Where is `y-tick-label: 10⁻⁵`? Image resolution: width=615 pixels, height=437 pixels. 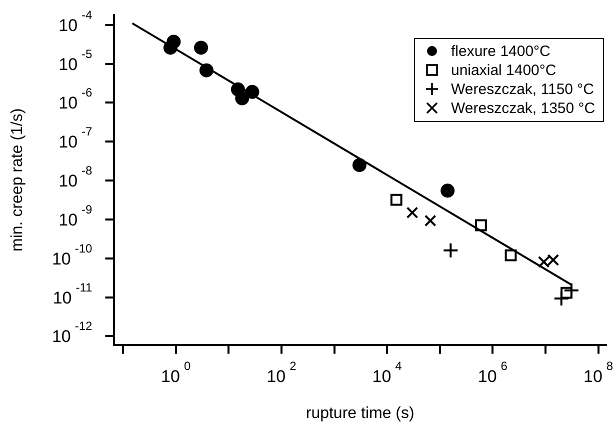 y-tick-label: 10⁻⁵ is located at coordinates (75, 60).